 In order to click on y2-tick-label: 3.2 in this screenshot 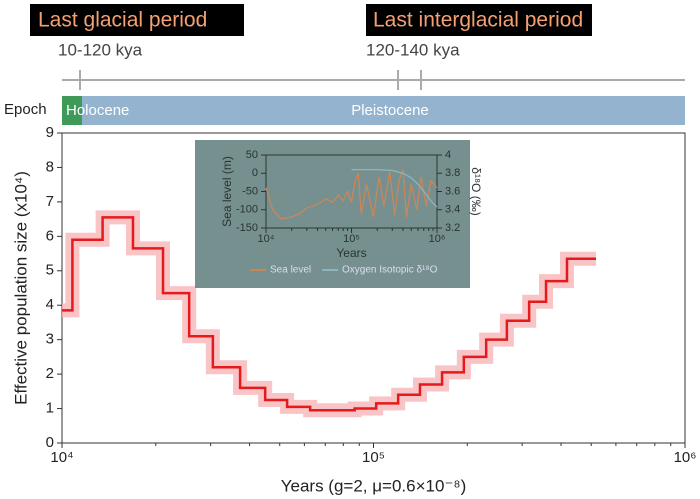, I will do `click(452, 228)`.